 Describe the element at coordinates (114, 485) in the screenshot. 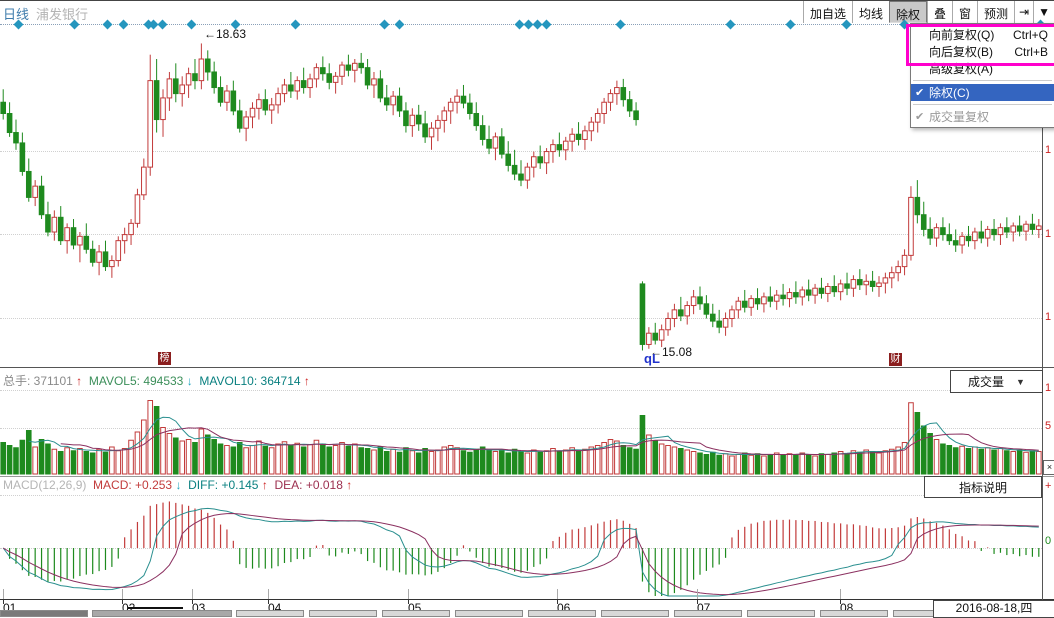

I see `macd-label: MACD:` at that location.